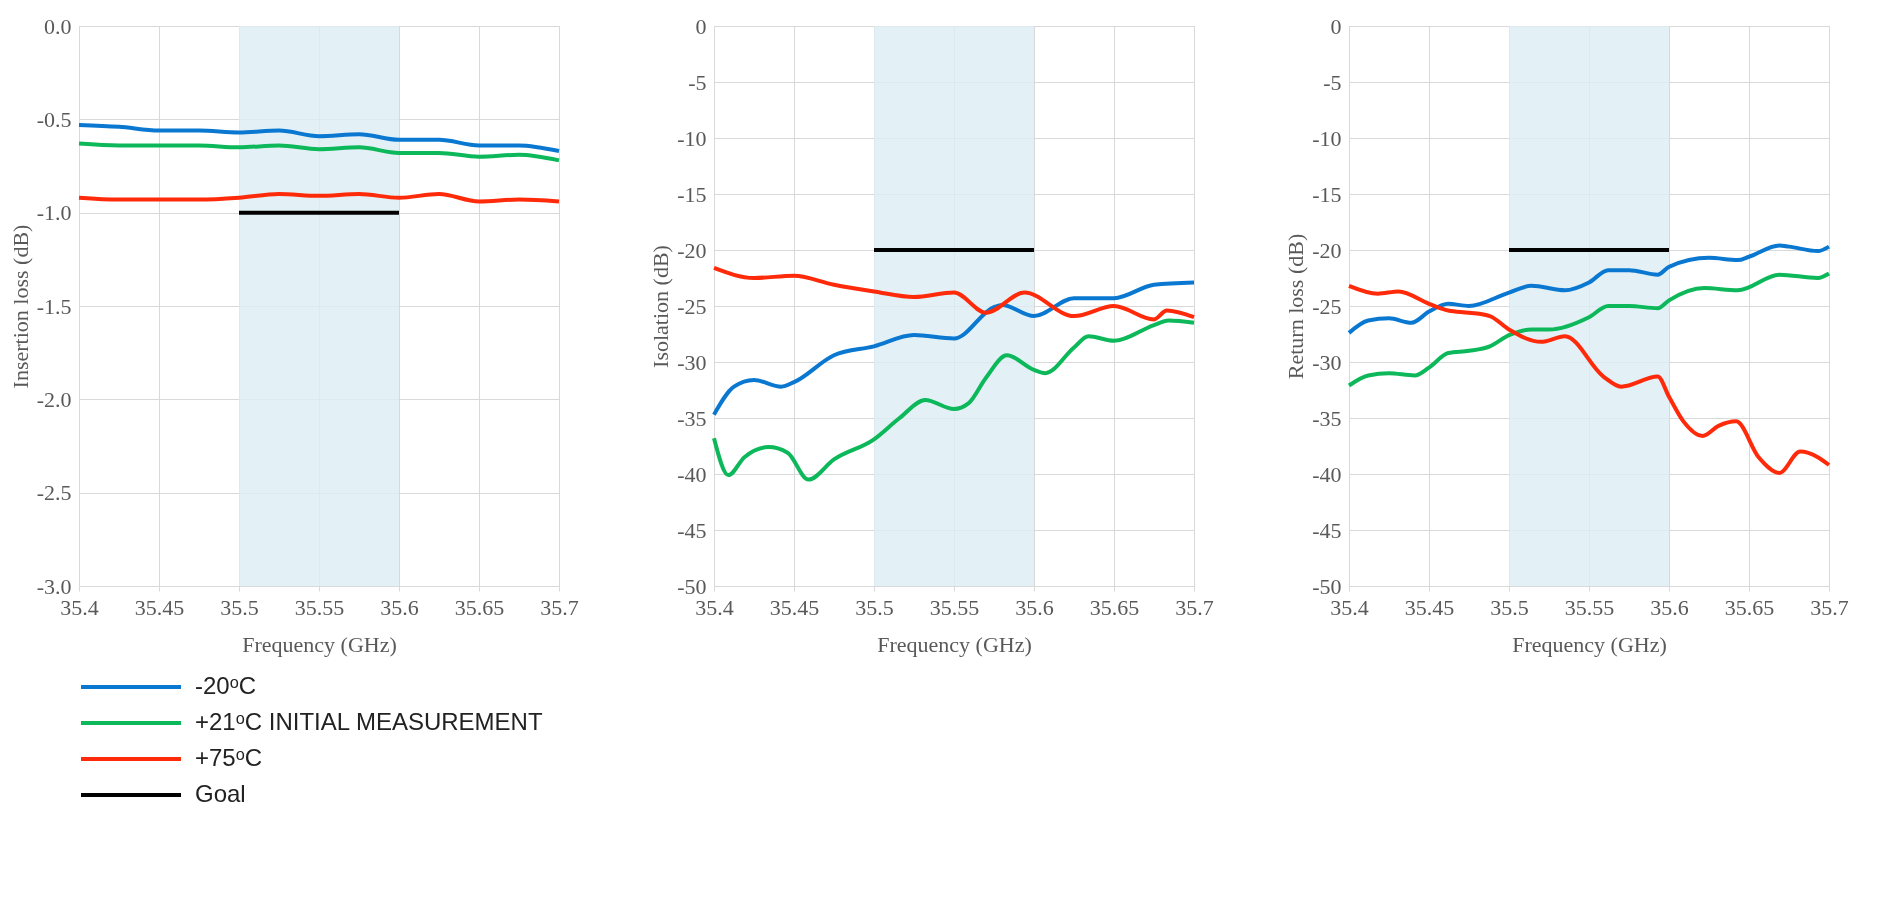 The height and width of the screenshot is (901, 1878). I want to click on legend-label: +75ᵒC, so click(229, 757).